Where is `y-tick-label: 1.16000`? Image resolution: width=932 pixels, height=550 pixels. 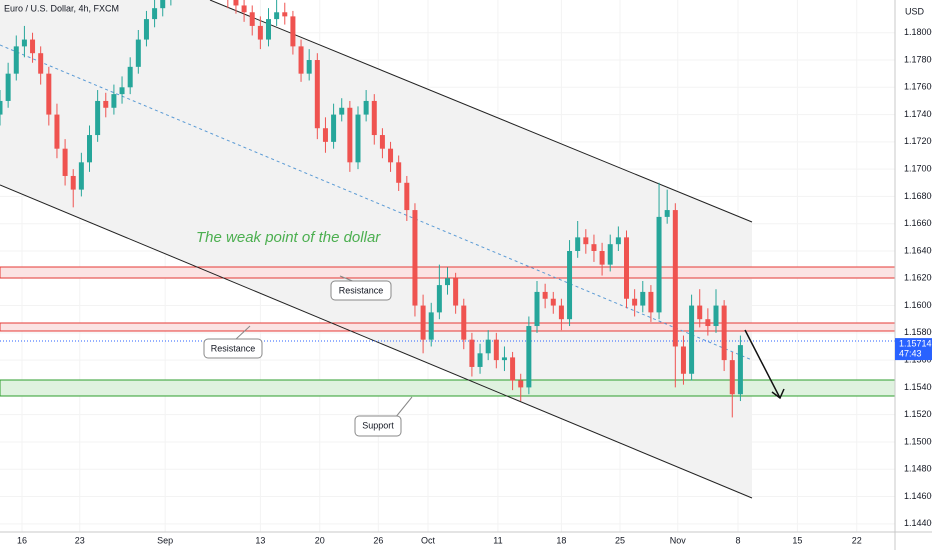
y-tick-label: 1.16000 is located at coordinates (918, 305).